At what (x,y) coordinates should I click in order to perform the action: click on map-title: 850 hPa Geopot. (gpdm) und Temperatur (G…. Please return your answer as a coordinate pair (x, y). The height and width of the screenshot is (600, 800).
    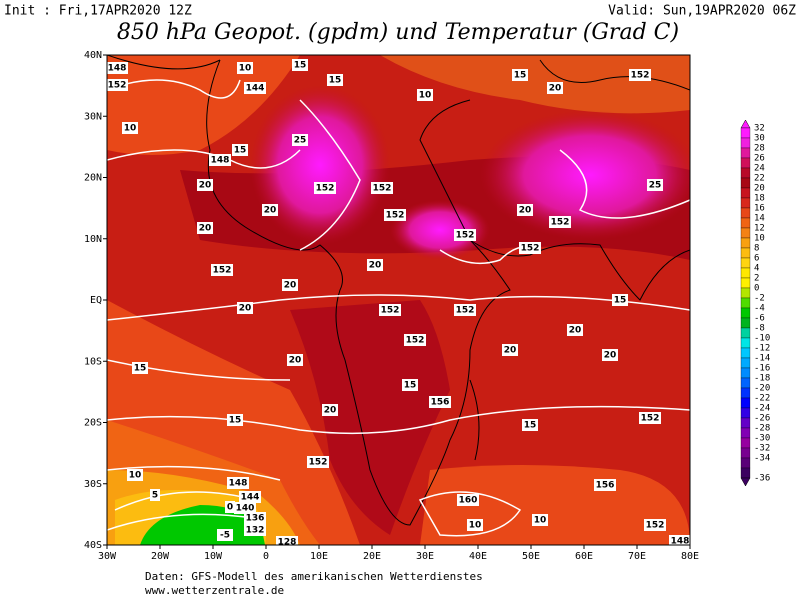
    Looking at the image, I should click on (398, 32).